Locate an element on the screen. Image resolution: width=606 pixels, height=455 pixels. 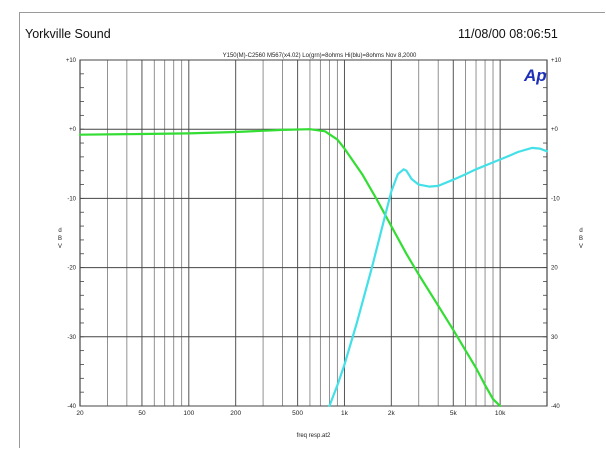
y-tick-label-left: +0 is located at coordinates (73, 130).